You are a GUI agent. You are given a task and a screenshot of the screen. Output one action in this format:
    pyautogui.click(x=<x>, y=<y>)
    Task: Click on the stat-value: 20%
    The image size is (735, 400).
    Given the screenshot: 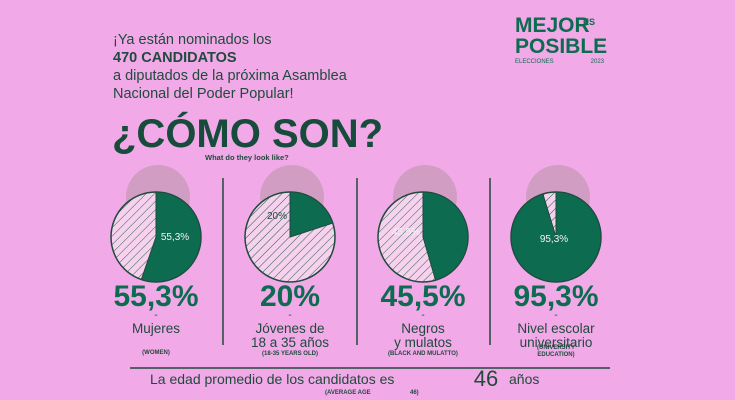 What is the action you would take?
    pyautogui.click(x=290, y=296)
    